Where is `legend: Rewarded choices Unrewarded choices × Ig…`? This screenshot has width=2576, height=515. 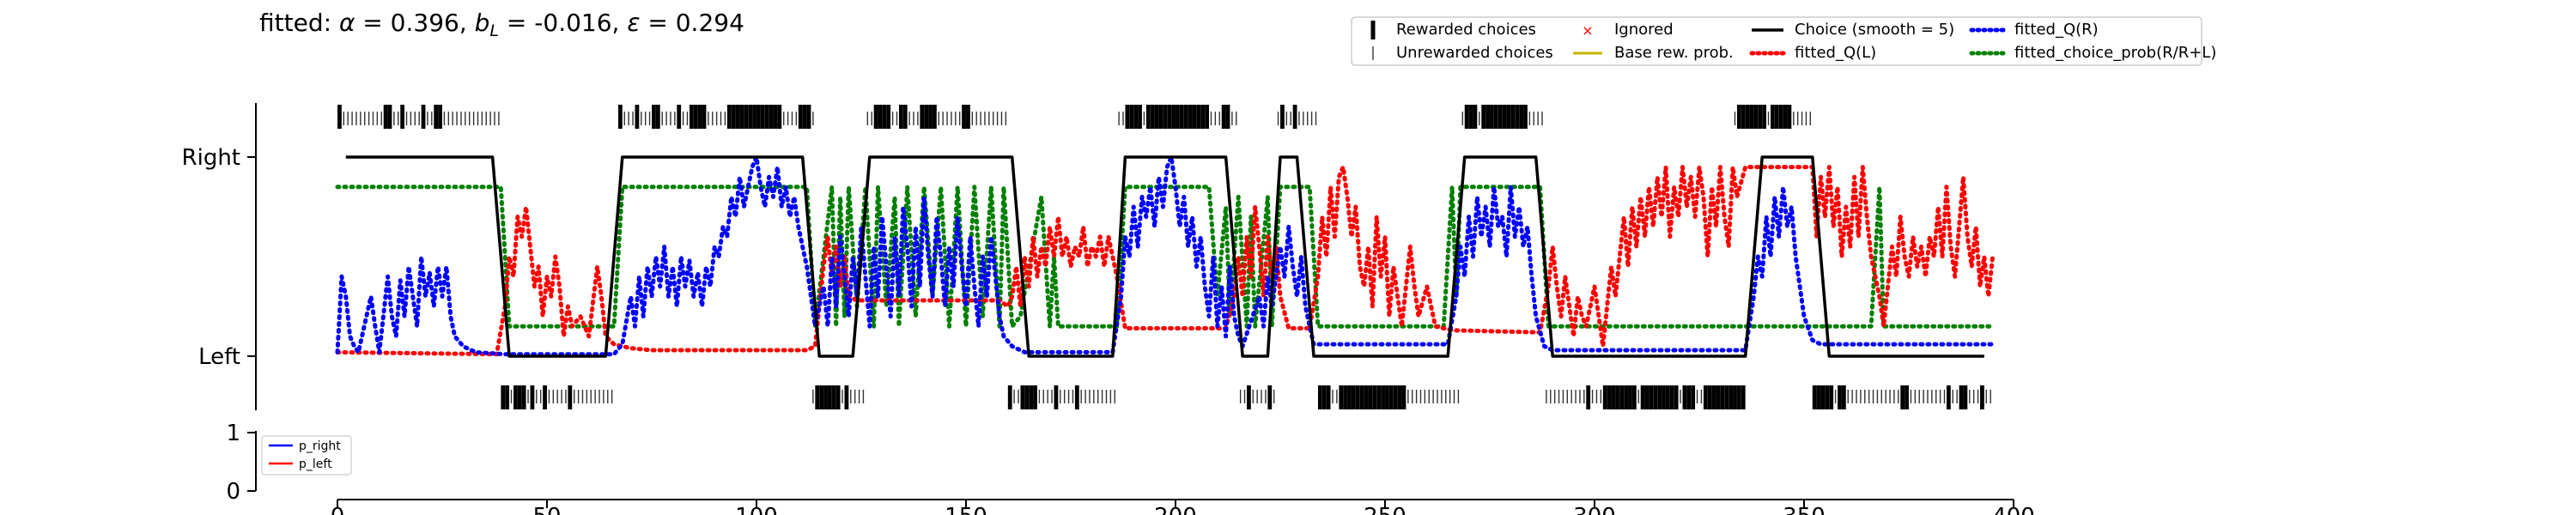
legend: Rewarded choices Unrewarded choices × Ig… is located at coordinates (1784, 41).